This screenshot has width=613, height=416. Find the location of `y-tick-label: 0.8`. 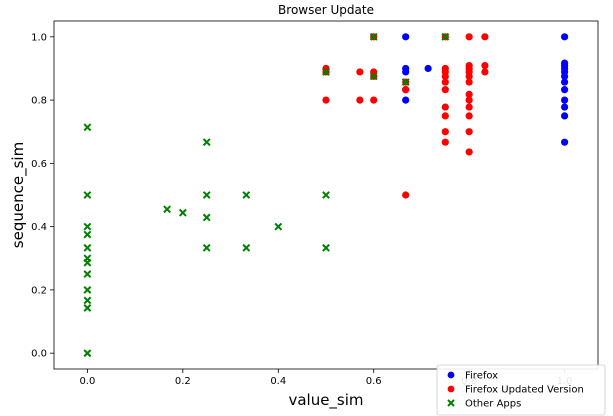

y-tick-label: 0.8 is located at coordinates (39, 101).